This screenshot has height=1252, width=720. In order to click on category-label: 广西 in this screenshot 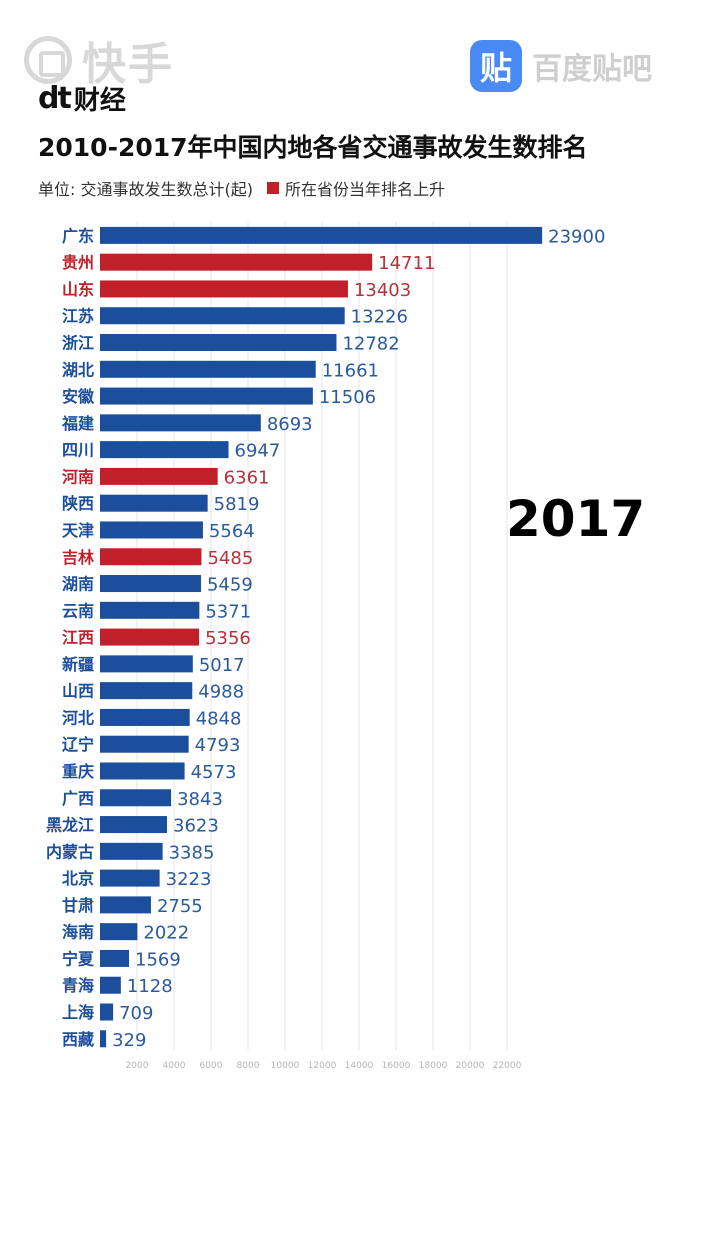, I will do `click(78, 798)`.